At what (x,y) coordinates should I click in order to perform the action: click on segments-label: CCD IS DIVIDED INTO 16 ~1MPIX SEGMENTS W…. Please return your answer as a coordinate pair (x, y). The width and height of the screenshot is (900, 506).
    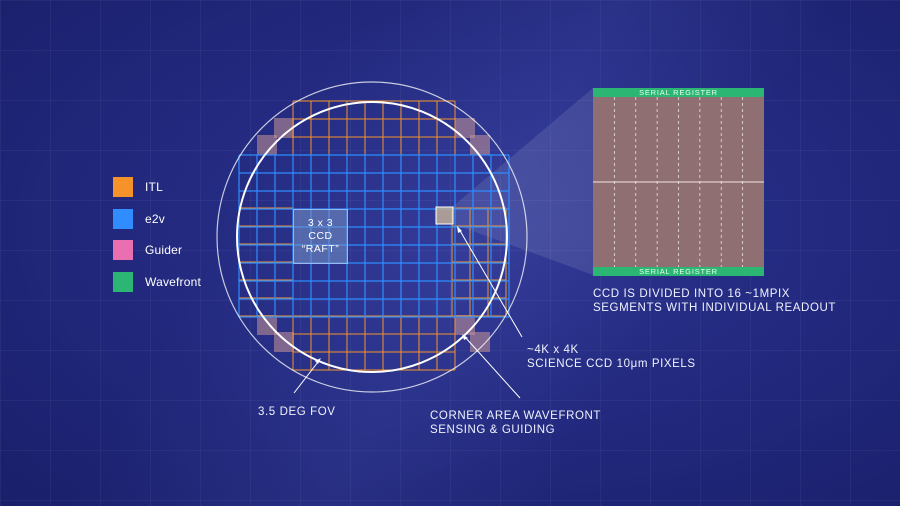
    Looking at the image, I should click on (715, 301).